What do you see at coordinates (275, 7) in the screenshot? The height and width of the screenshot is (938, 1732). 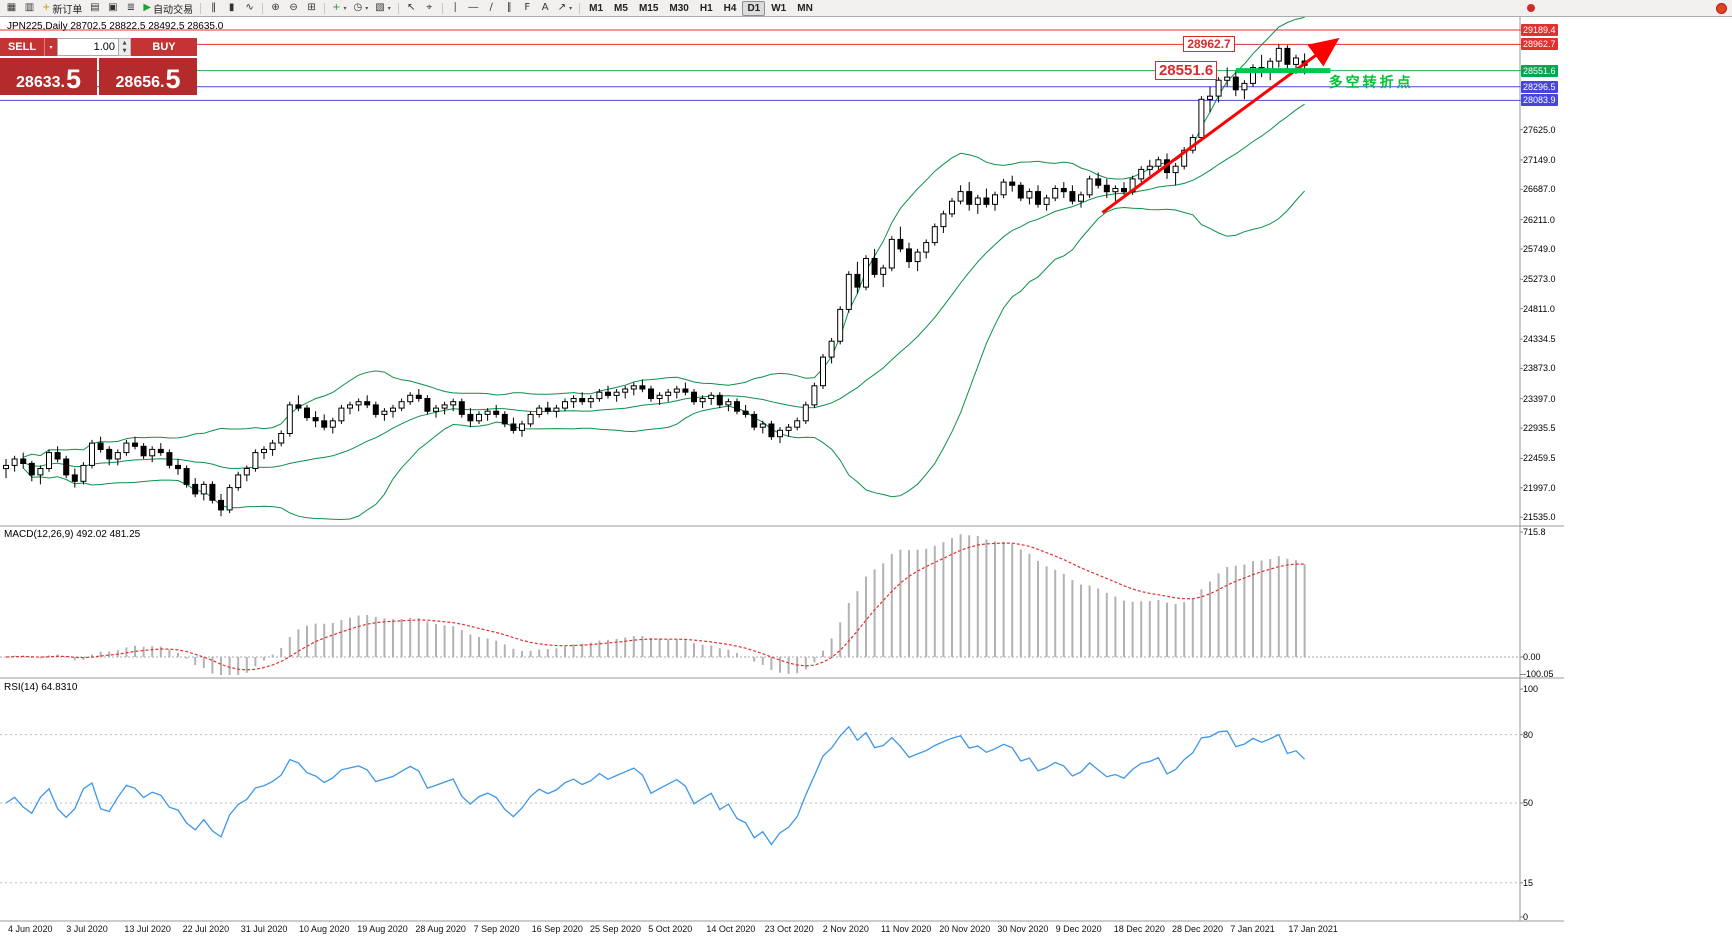 I see `zoom-in-icon: ⊕` at bounding box center [275, 7].